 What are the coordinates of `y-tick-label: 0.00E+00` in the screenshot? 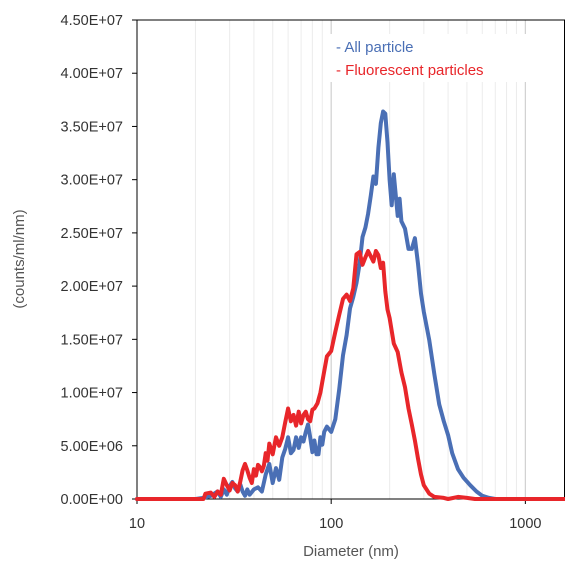 It's located at (92, 500).